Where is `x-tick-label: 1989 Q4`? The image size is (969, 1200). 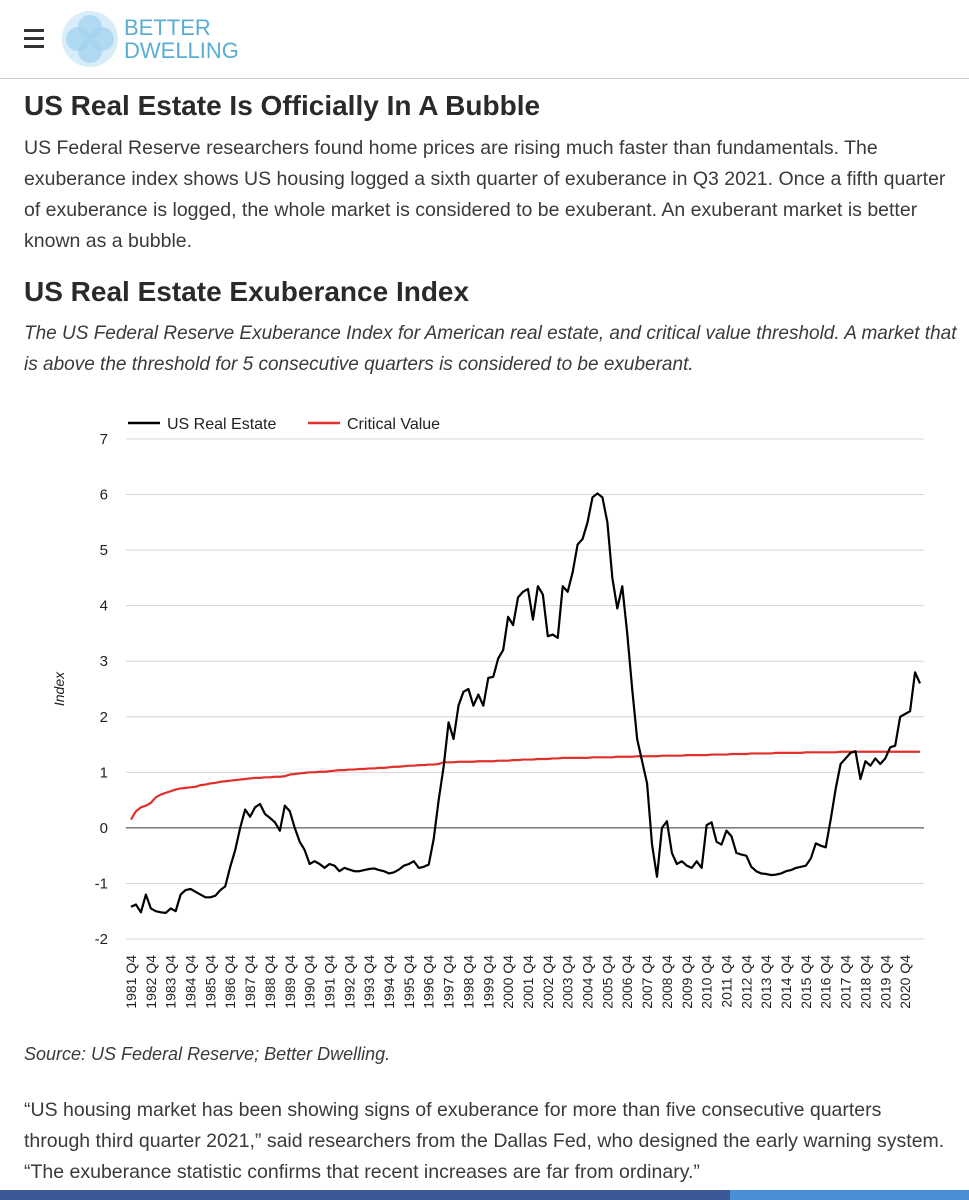 x-tick-label: 1989 Q4 is located at coordinates (290, 982).